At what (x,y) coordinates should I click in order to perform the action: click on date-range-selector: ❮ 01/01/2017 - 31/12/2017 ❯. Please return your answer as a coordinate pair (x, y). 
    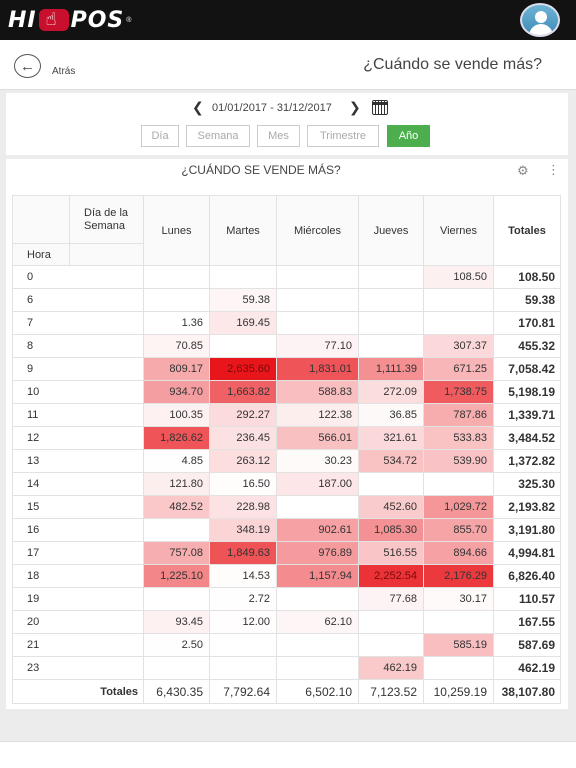
    Looking at the image, I should click on (287, 109).